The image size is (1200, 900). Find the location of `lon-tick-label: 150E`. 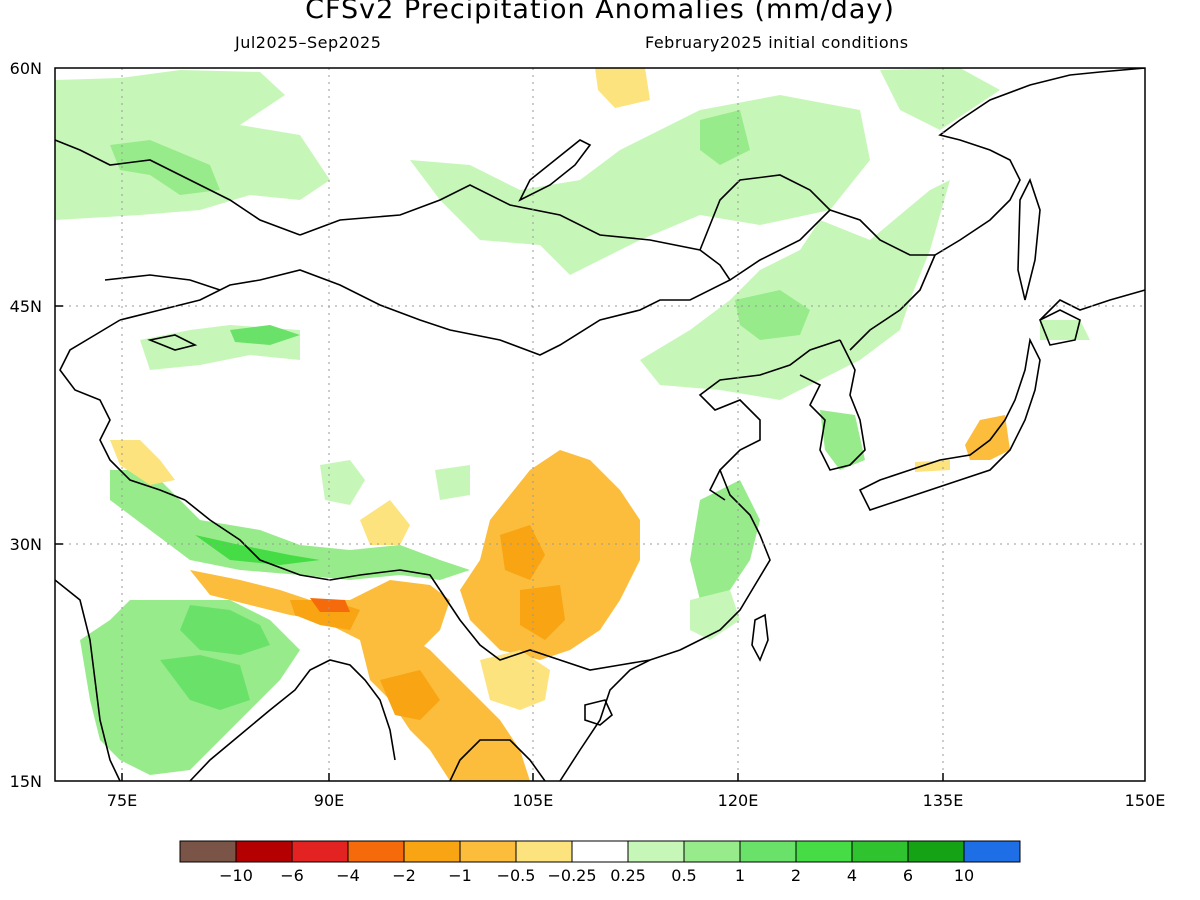

lon-tick-label: 150E is located at coordinates (1145, 800).